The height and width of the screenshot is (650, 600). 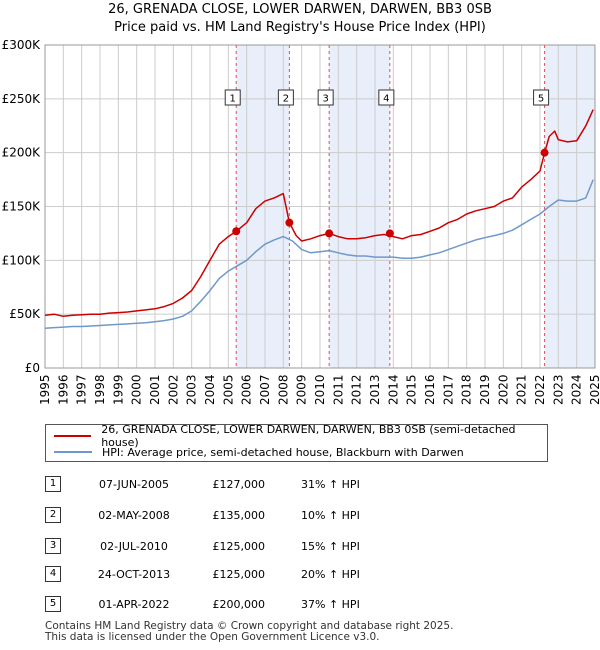 What do you see at coordinates (53, 546) in the screenshot?
I see `sale-number-badge: 3` at bounding box center [53, 546].